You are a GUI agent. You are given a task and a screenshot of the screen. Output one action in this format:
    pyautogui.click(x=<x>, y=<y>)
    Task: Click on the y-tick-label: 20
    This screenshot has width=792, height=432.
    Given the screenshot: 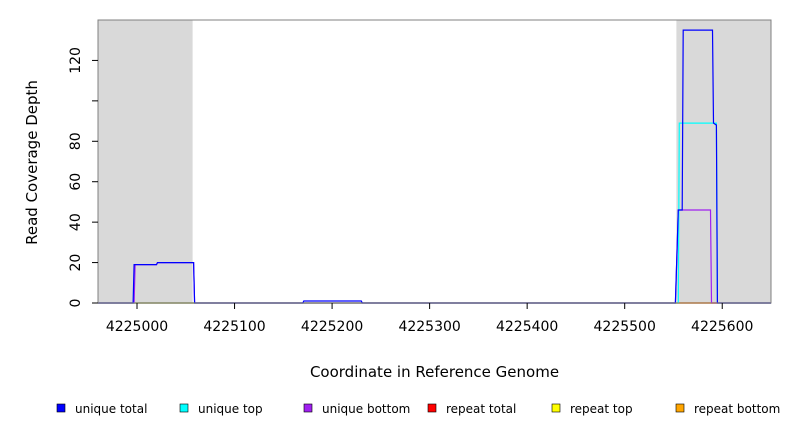 What is the action you would take?
    pyautogui.click(x=76, y=263)
    